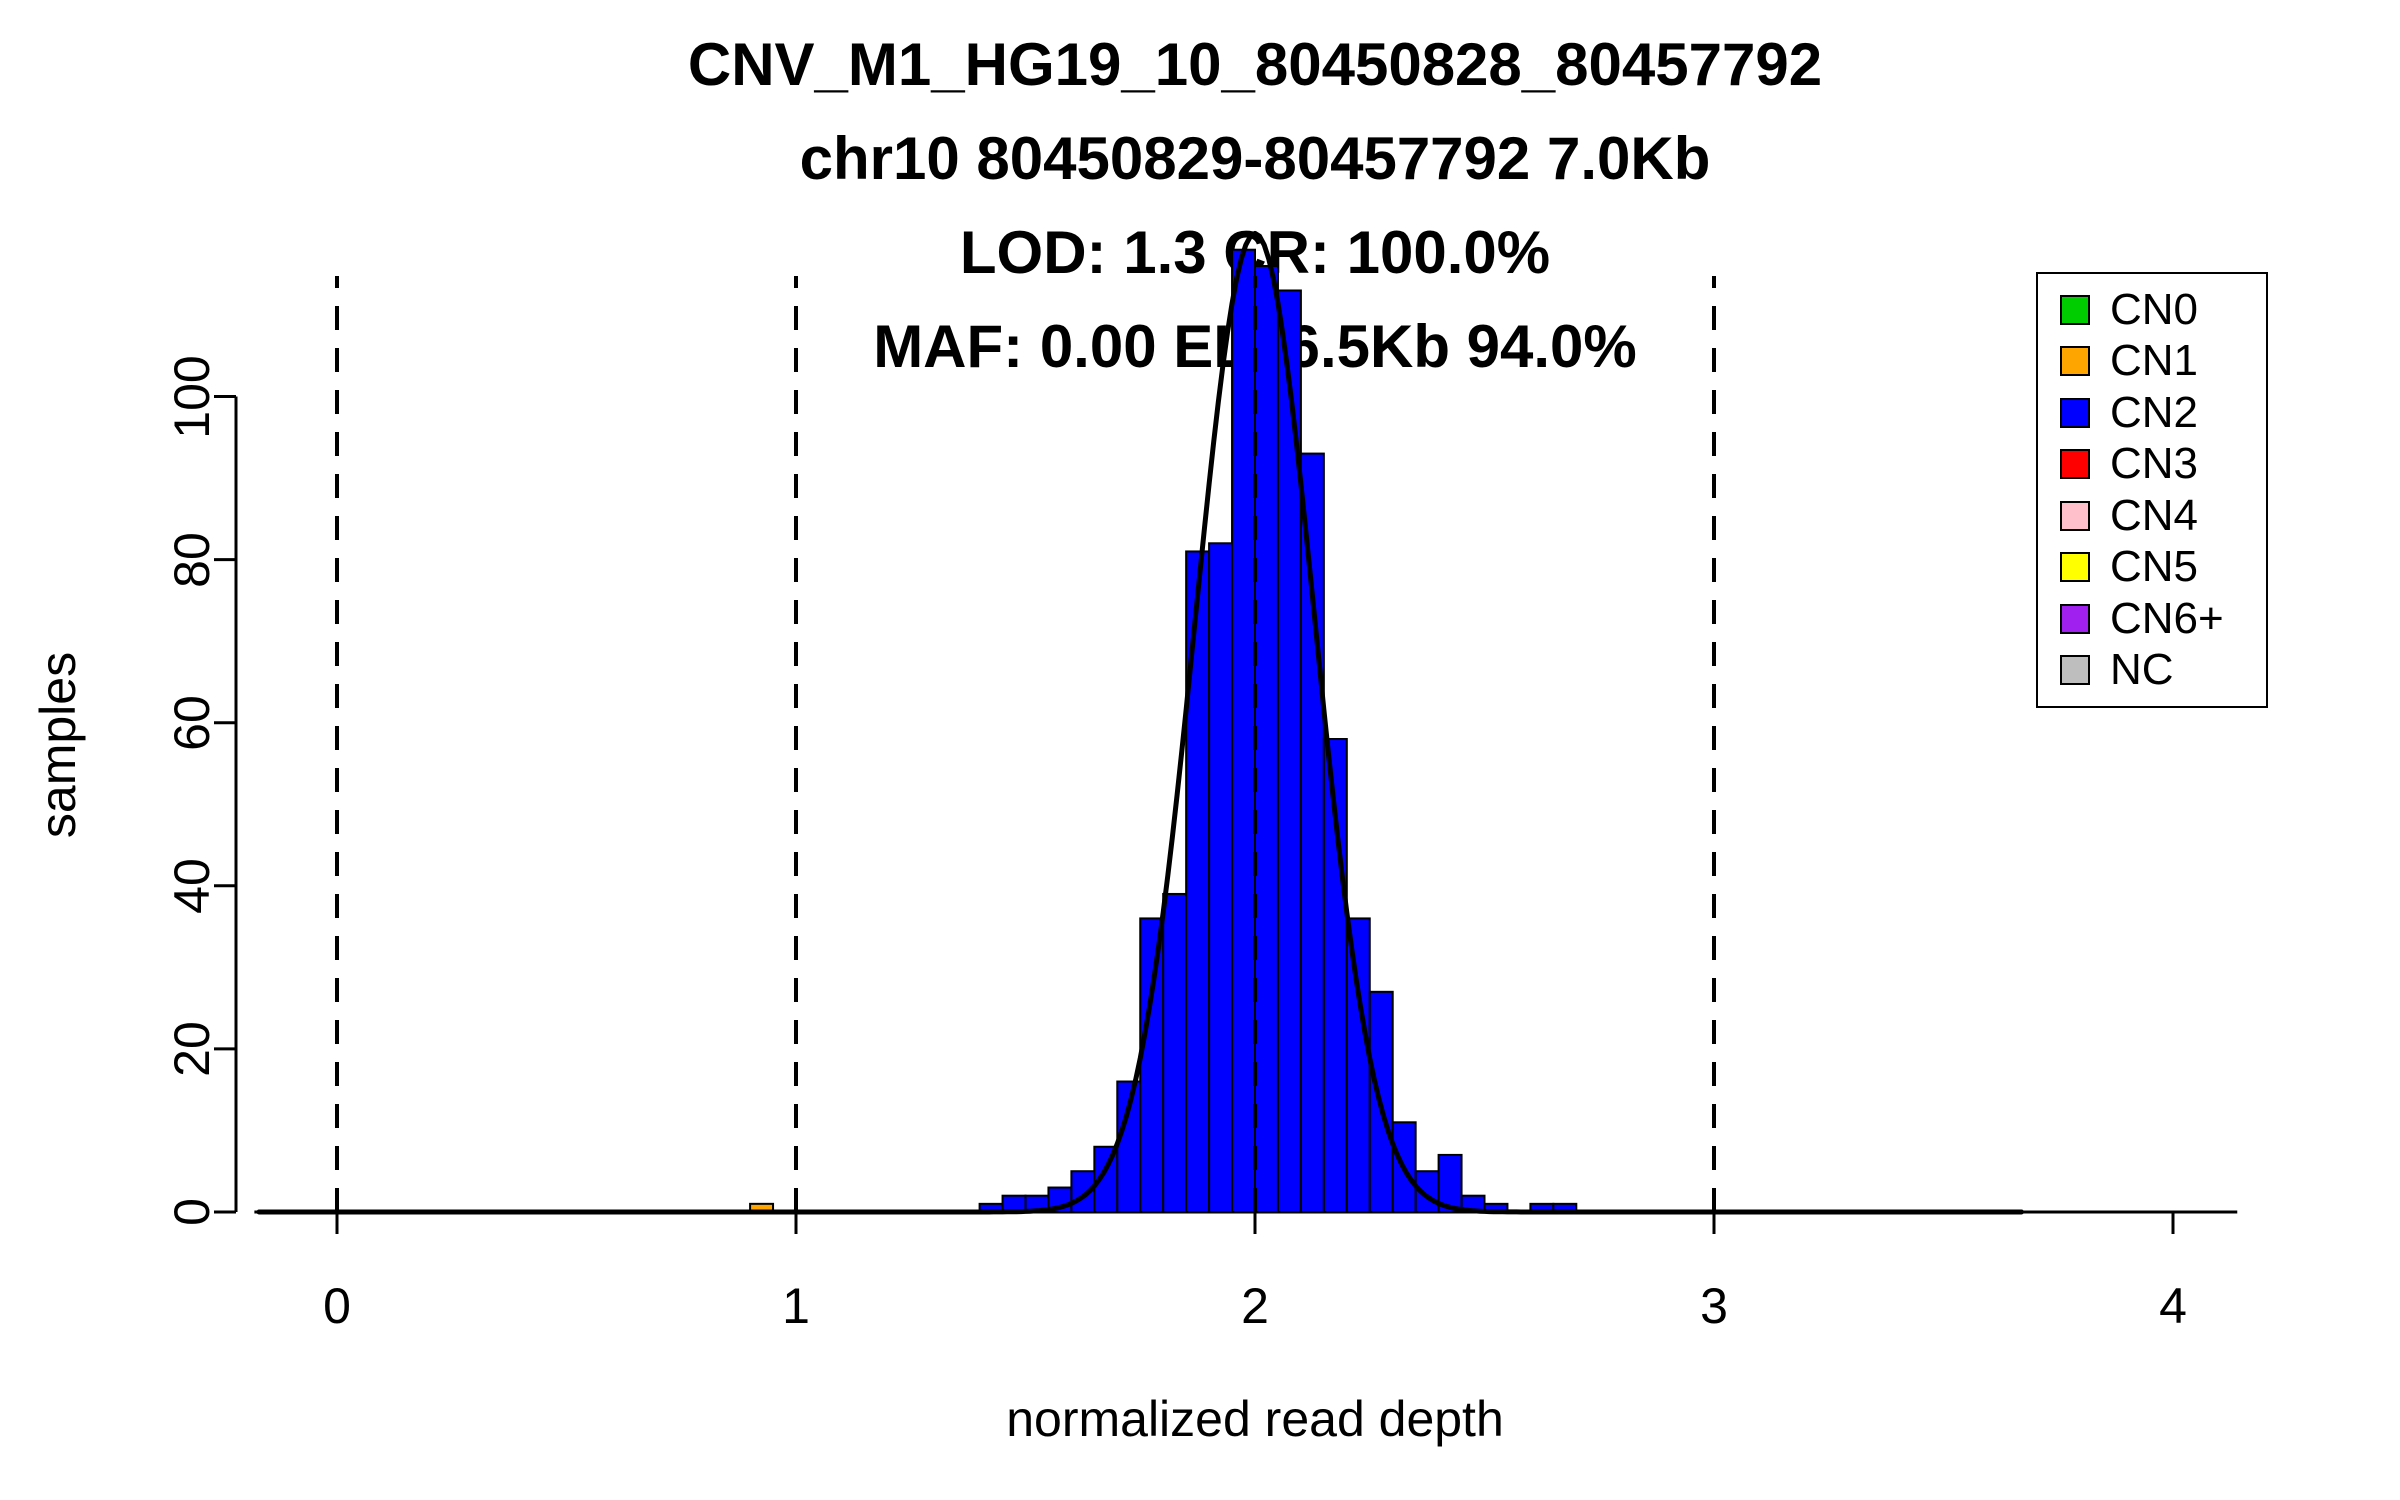  I want to click on y-tick-label: 40, so click(192, 885).